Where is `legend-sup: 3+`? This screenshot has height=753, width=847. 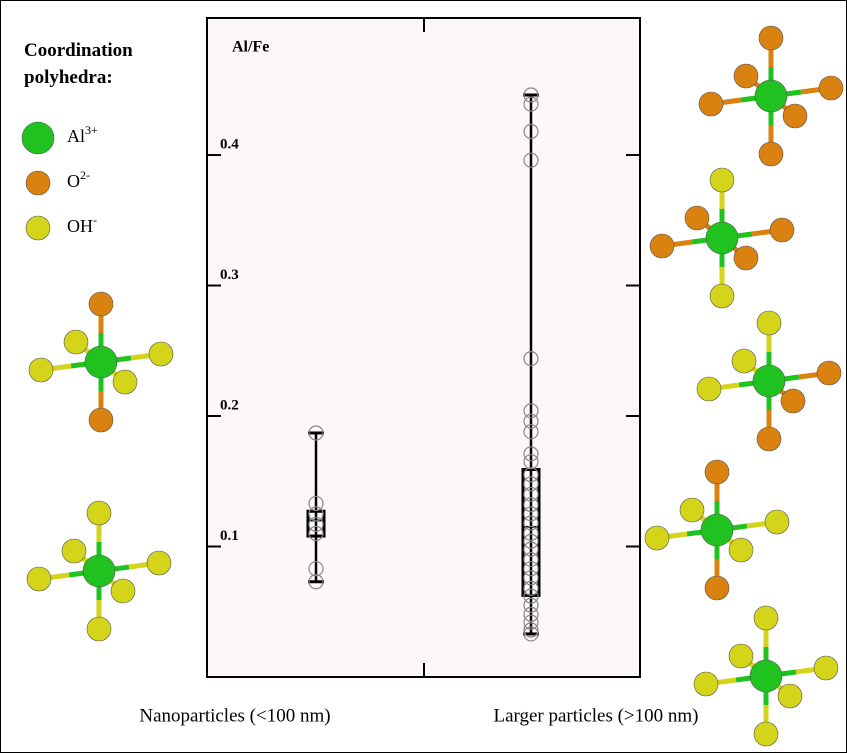 legend-sup: 3+ is located at coordinates (91, 130).